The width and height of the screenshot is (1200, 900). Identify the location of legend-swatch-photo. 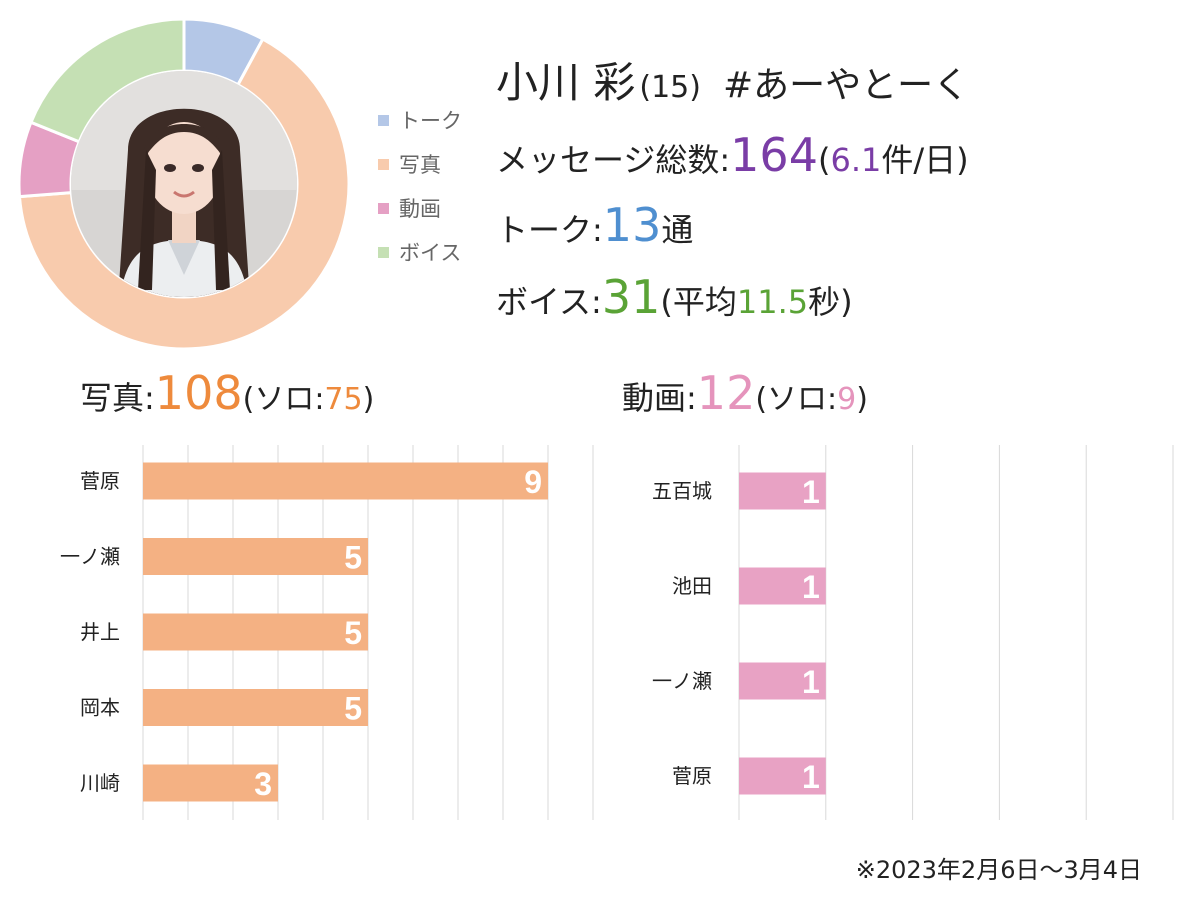
(383, 164).